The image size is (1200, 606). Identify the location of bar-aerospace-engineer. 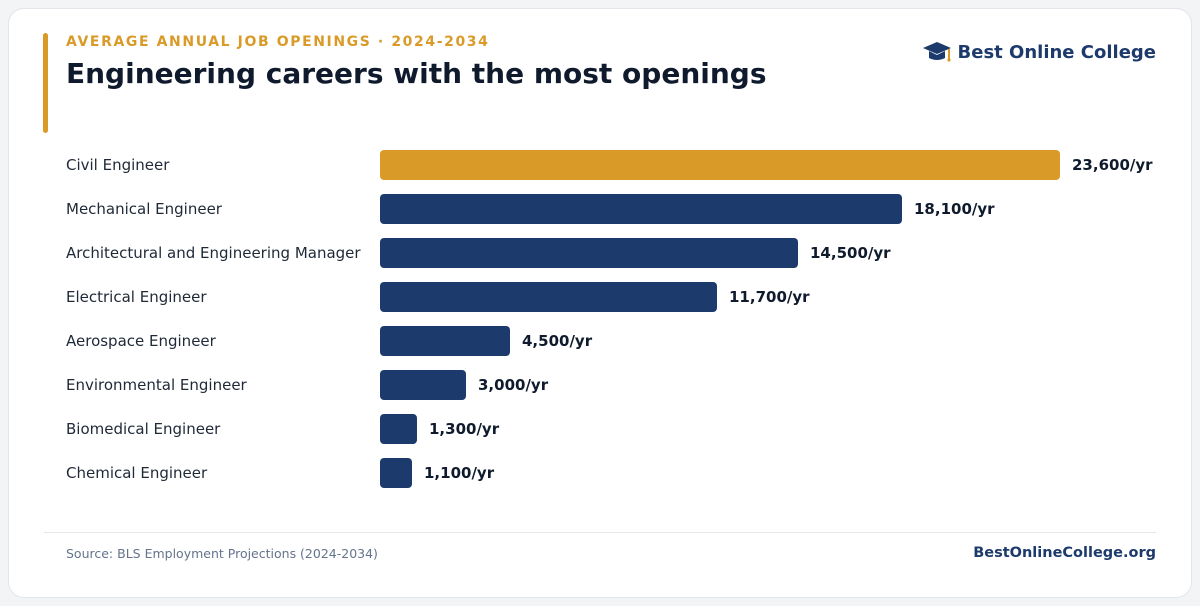
(445, 341).